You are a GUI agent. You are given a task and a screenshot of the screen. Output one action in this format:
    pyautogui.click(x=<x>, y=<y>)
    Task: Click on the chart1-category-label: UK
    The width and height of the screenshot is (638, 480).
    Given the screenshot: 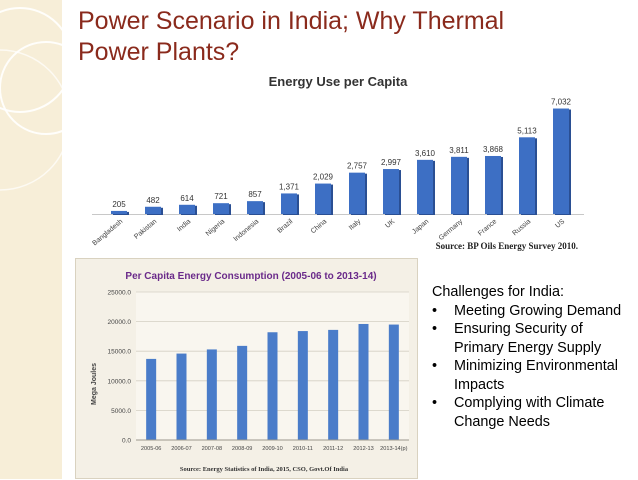 What is the action you would take?
    pyautogui.click(x=390, y=224)
    